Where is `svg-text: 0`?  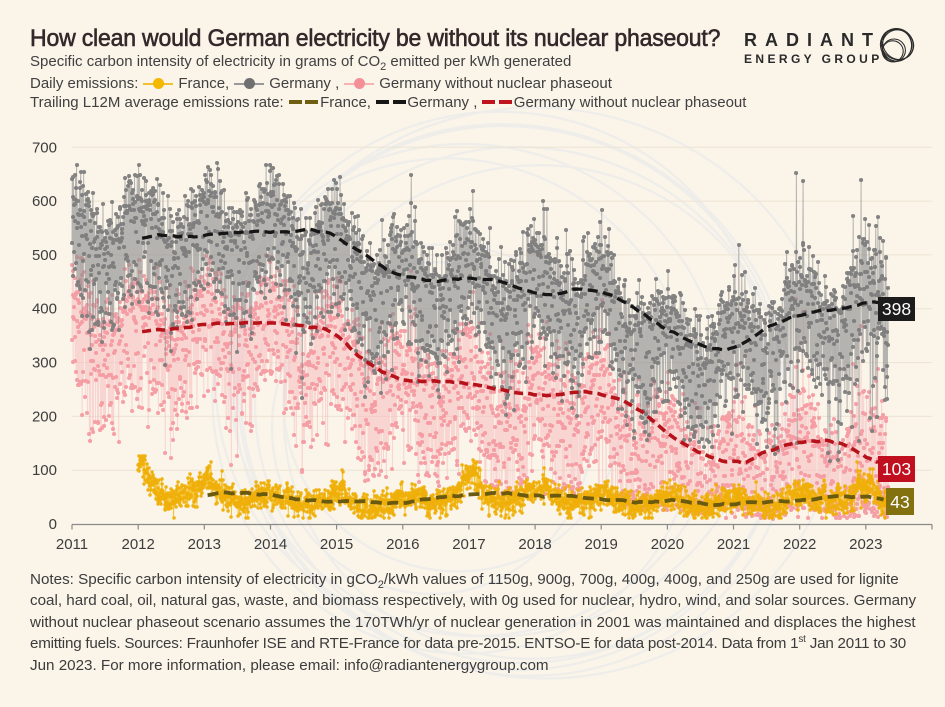 svg-text: 0 is located at coordinates (53, 524).